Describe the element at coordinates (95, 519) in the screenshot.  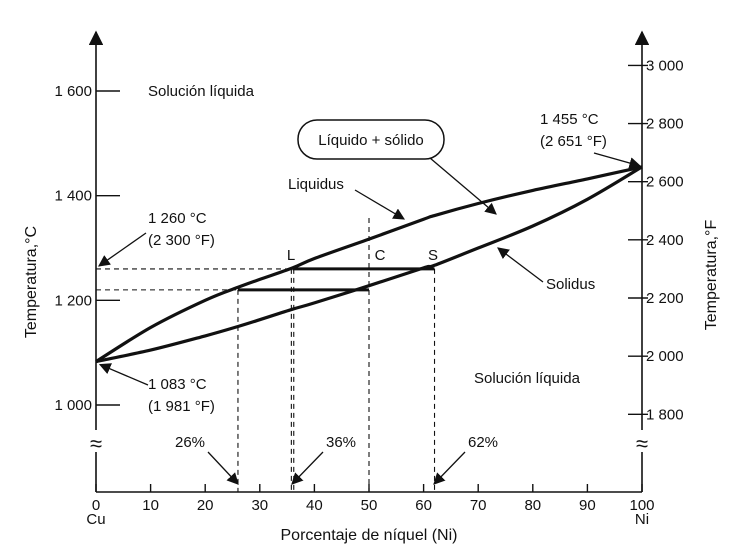
I see `x-end-label-cu: Cu` at that location.